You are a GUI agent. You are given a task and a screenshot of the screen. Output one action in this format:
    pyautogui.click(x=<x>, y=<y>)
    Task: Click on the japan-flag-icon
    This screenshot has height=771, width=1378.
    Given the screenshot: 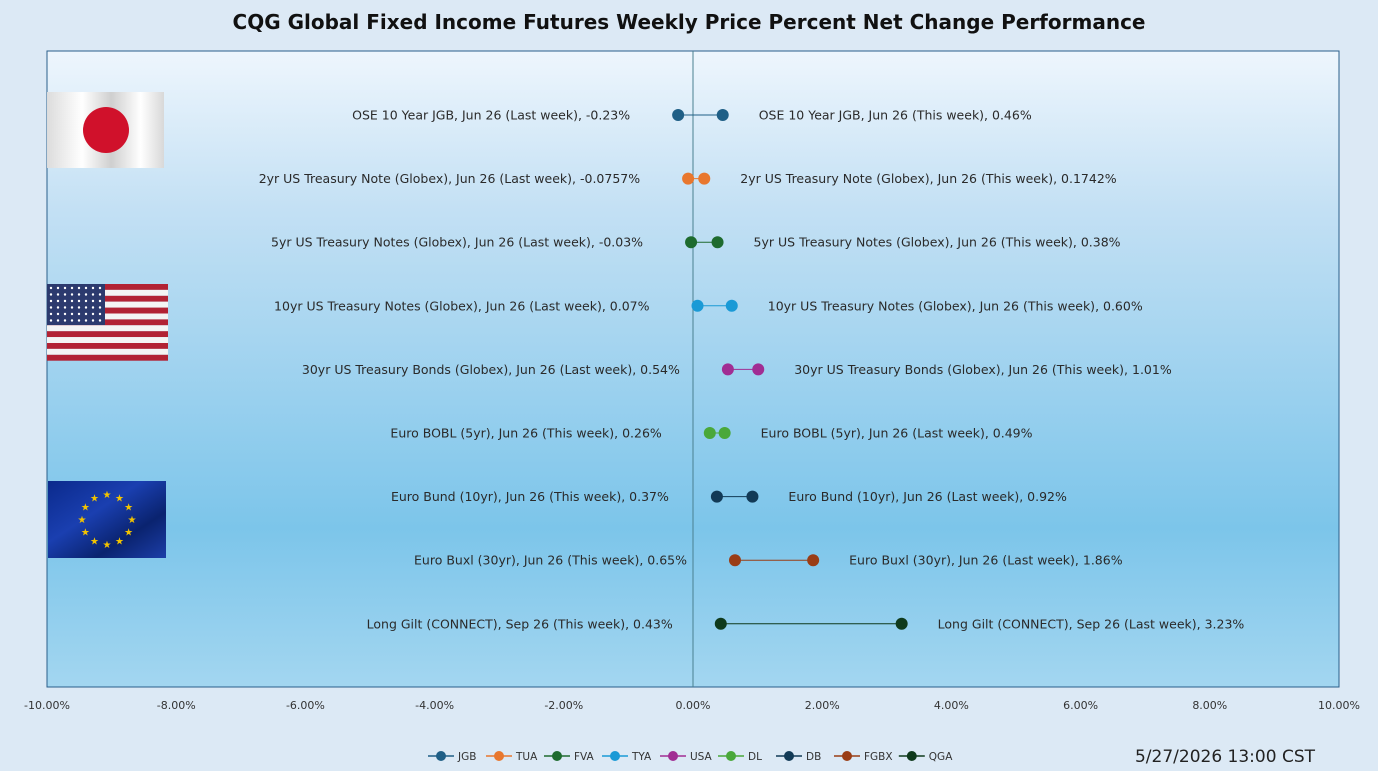 What is the action you would take?
    pyautogui.click(x=105, y=130)
    